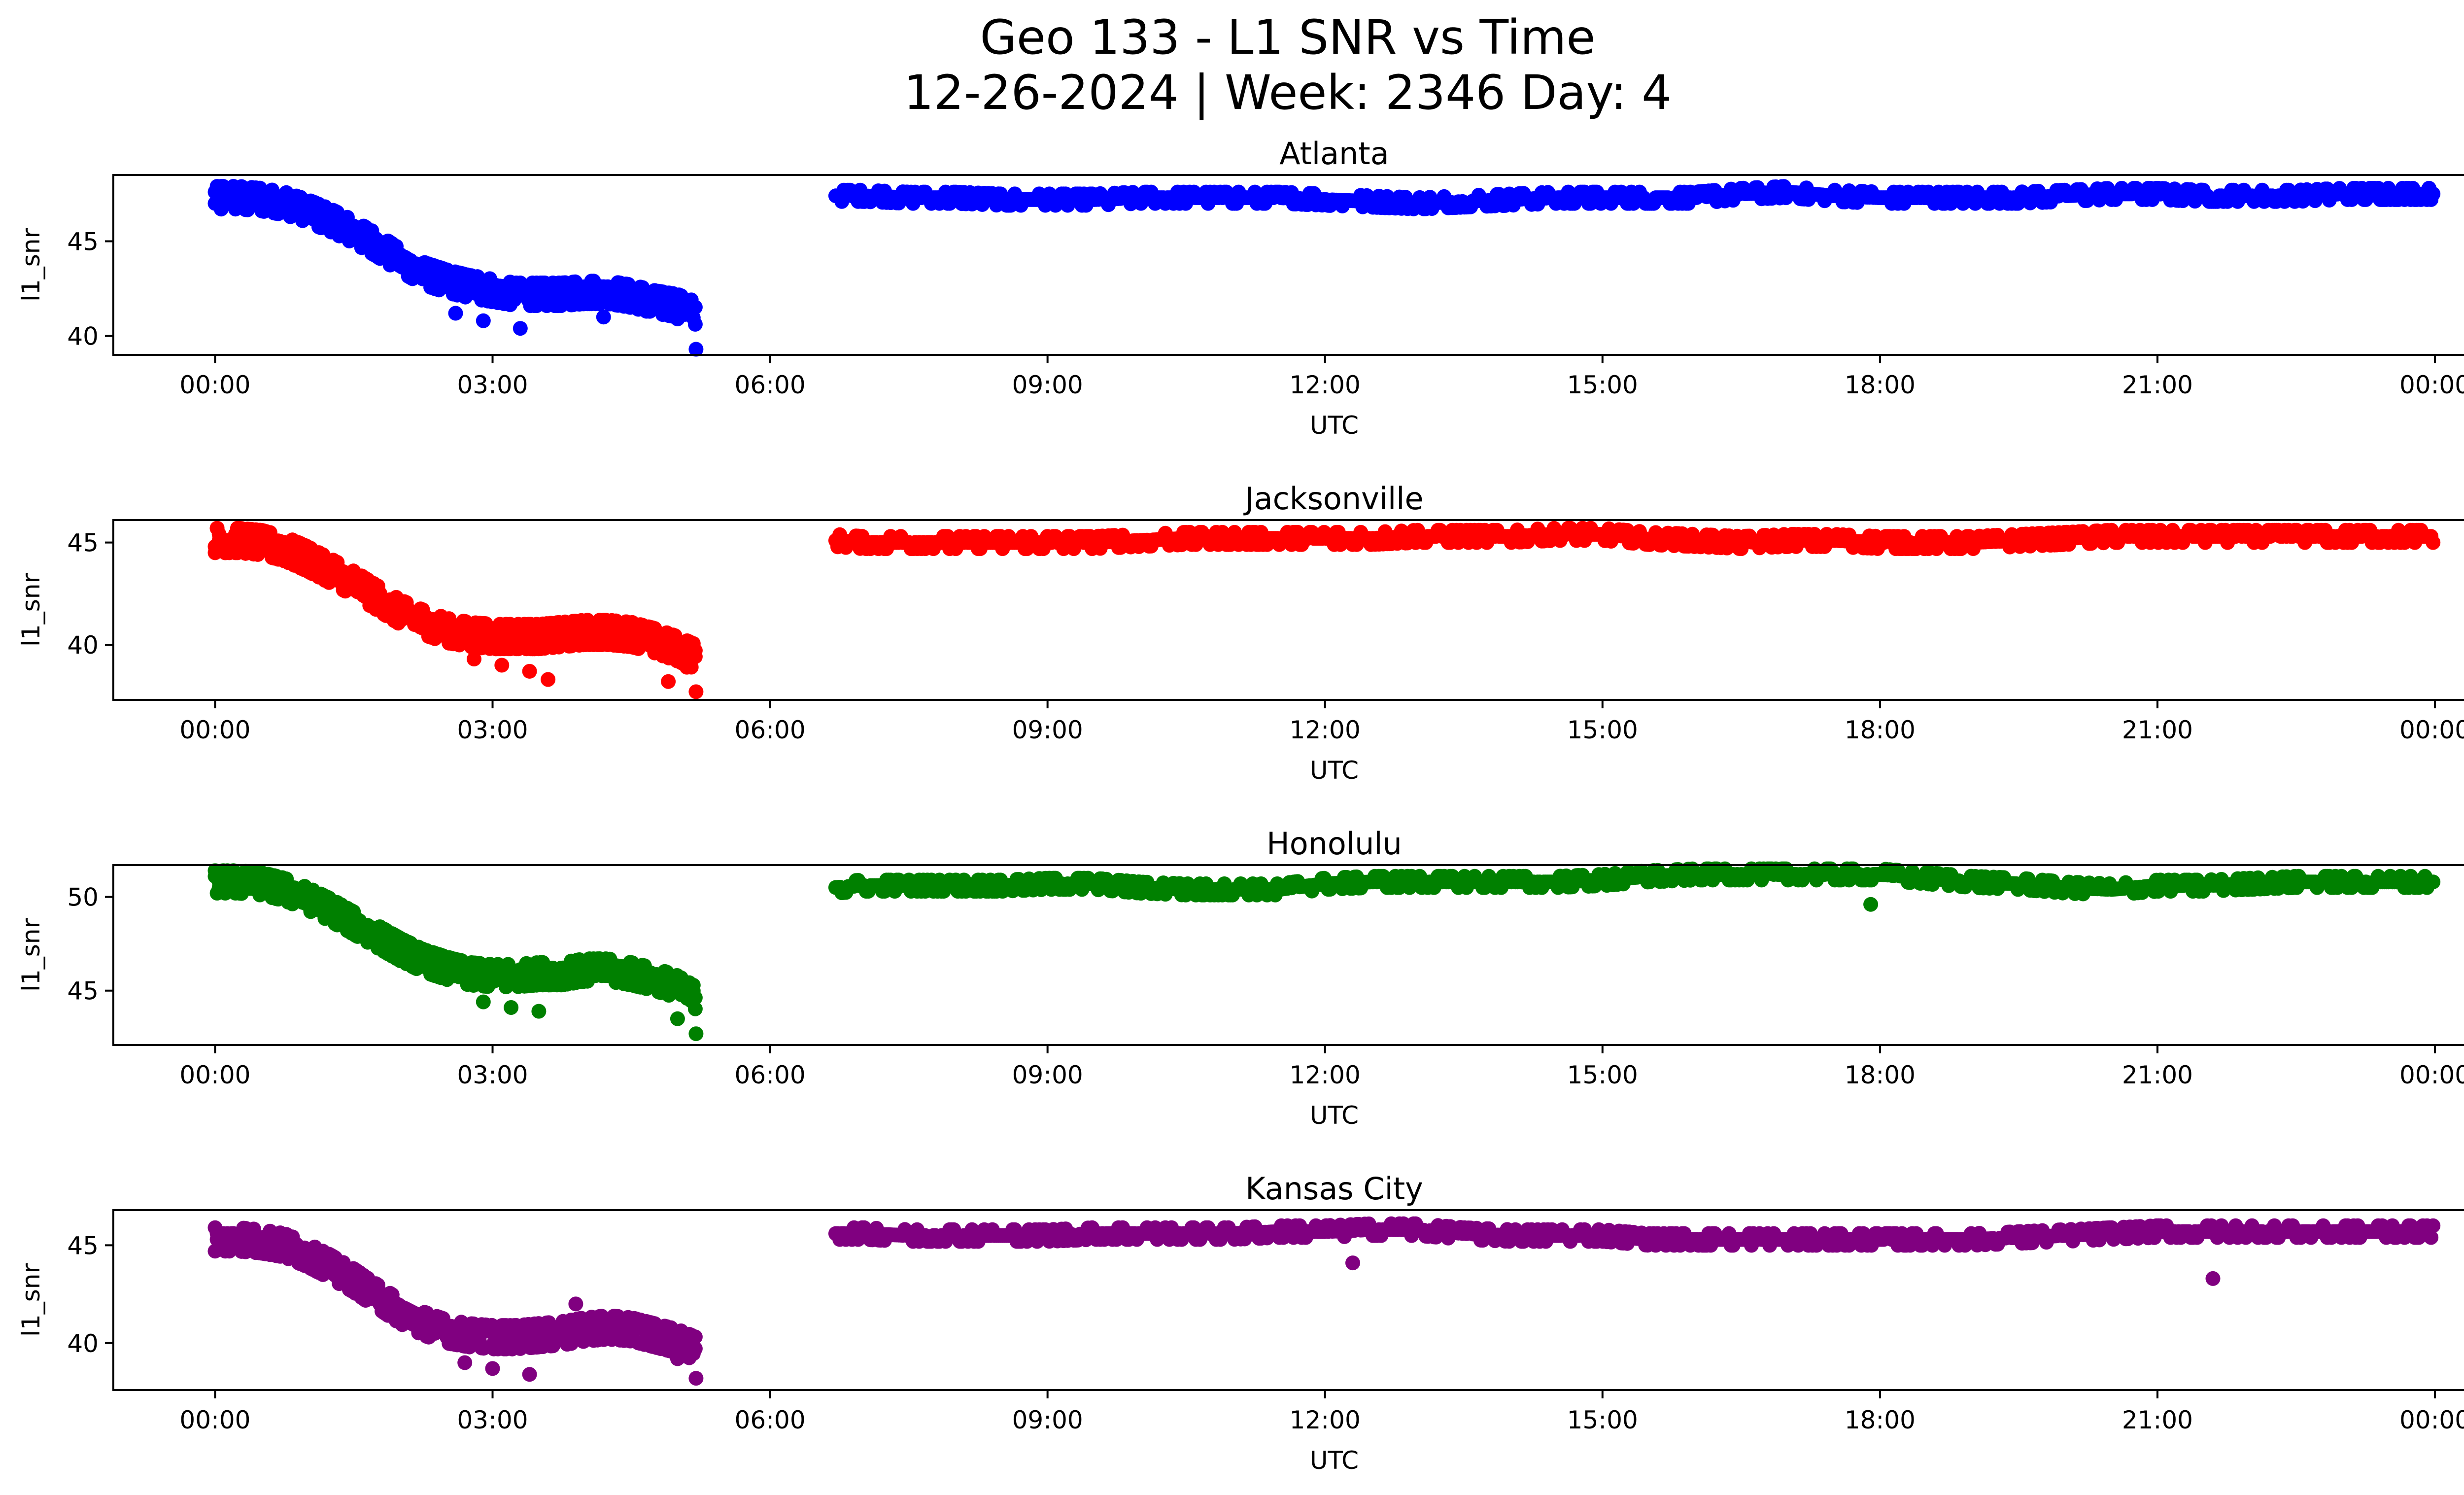  I want to click on jacksonville-y-tick-label: 40, so click(83, 645).